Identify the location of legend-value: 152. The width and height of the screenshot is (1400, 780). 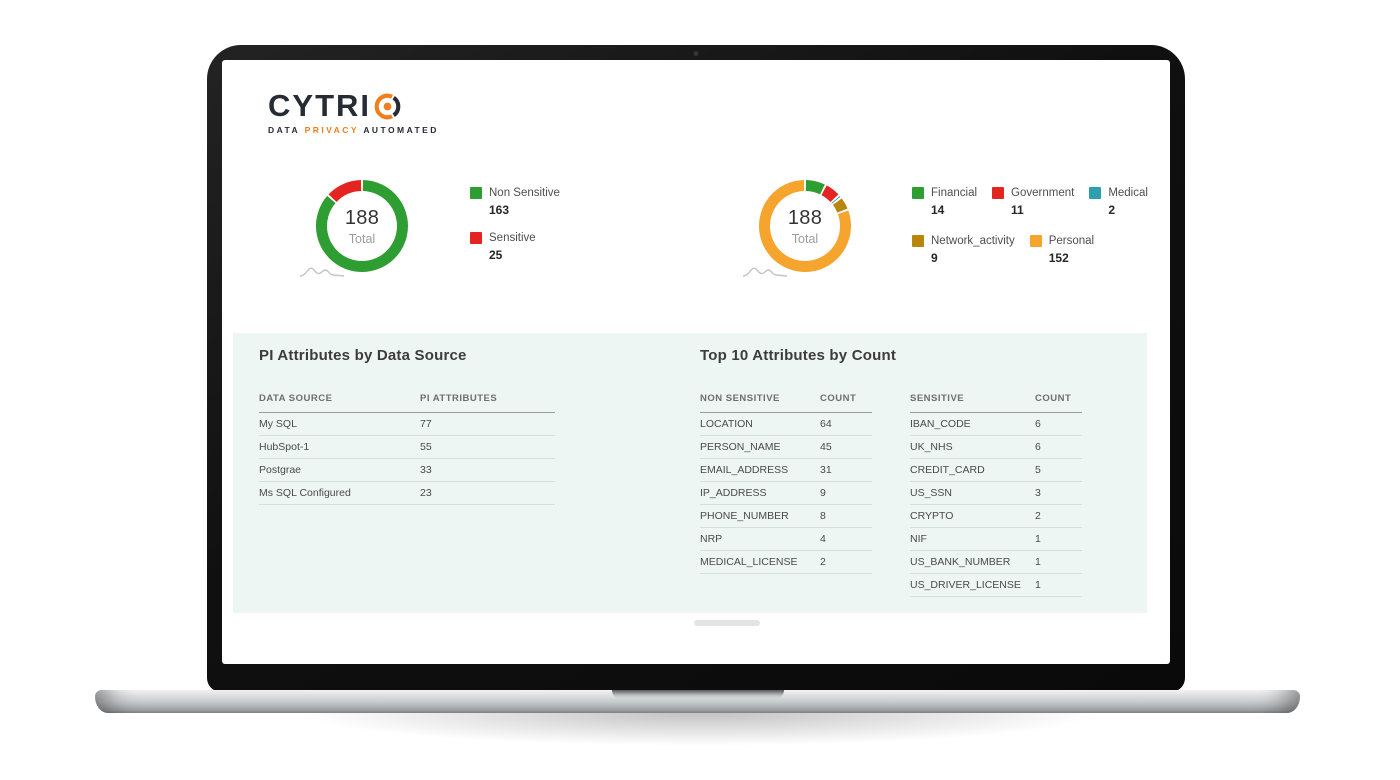
(1058, 258).